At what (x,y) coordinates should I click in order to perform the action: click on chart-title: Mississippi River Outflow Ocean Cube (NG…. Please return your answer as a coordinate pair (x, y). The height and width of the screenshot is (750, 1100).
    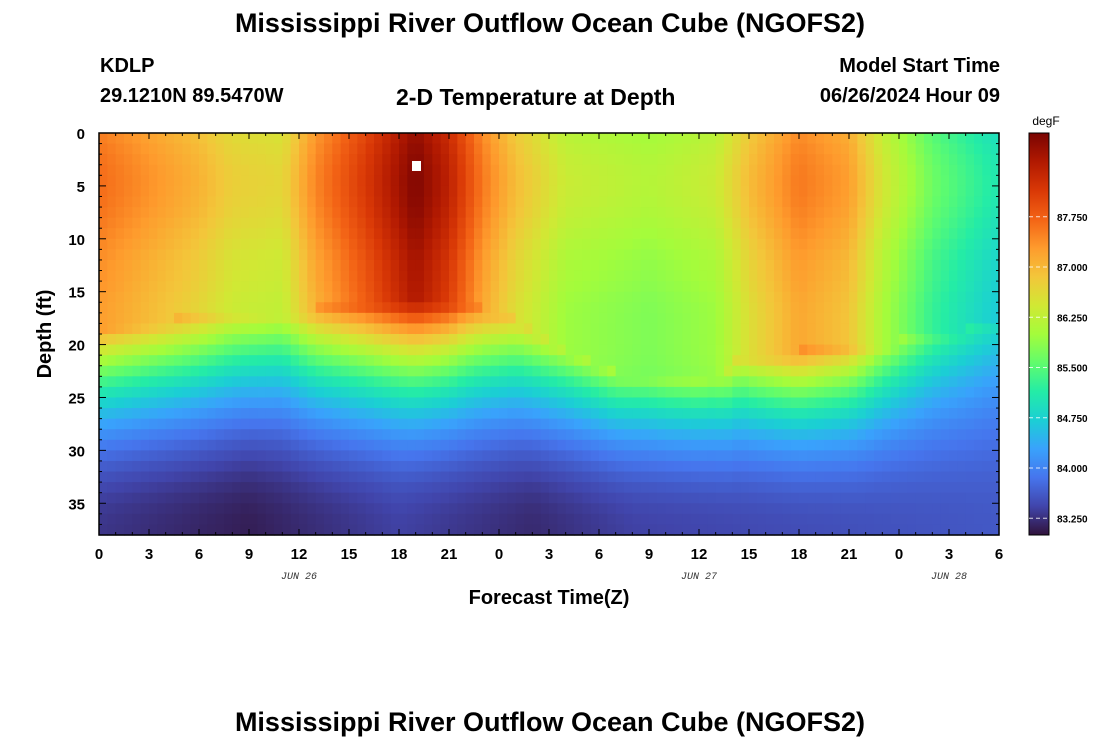
    Looking at the image, I should click on (550, 23).